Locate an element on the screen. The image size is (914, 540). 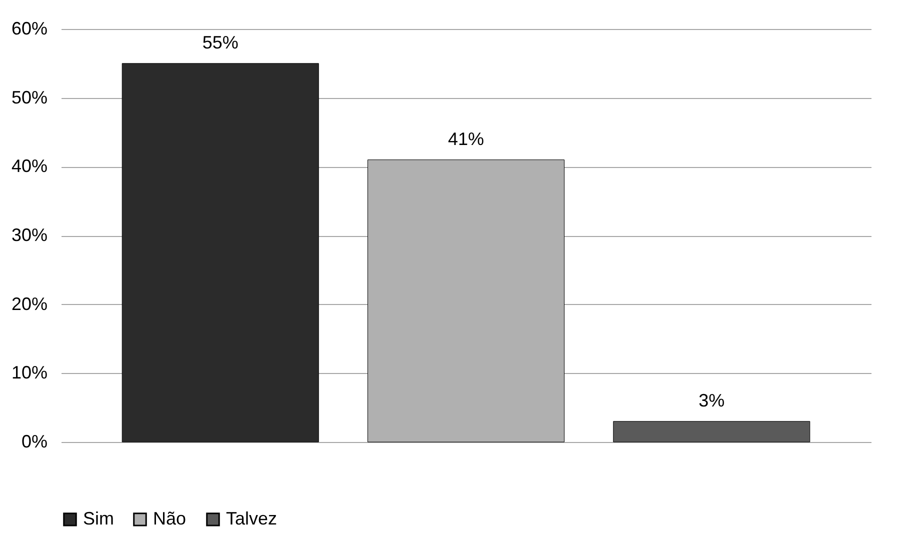
y-tick-label: 0% is located at coordinates (34, 442).